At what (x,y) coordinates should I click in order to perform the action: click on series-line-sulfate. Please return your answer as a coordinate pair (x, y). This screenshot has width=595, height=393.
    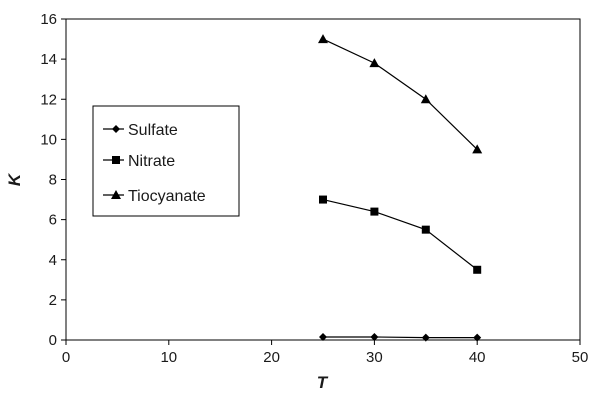
    Looking at the image, I should click on (400, 337).